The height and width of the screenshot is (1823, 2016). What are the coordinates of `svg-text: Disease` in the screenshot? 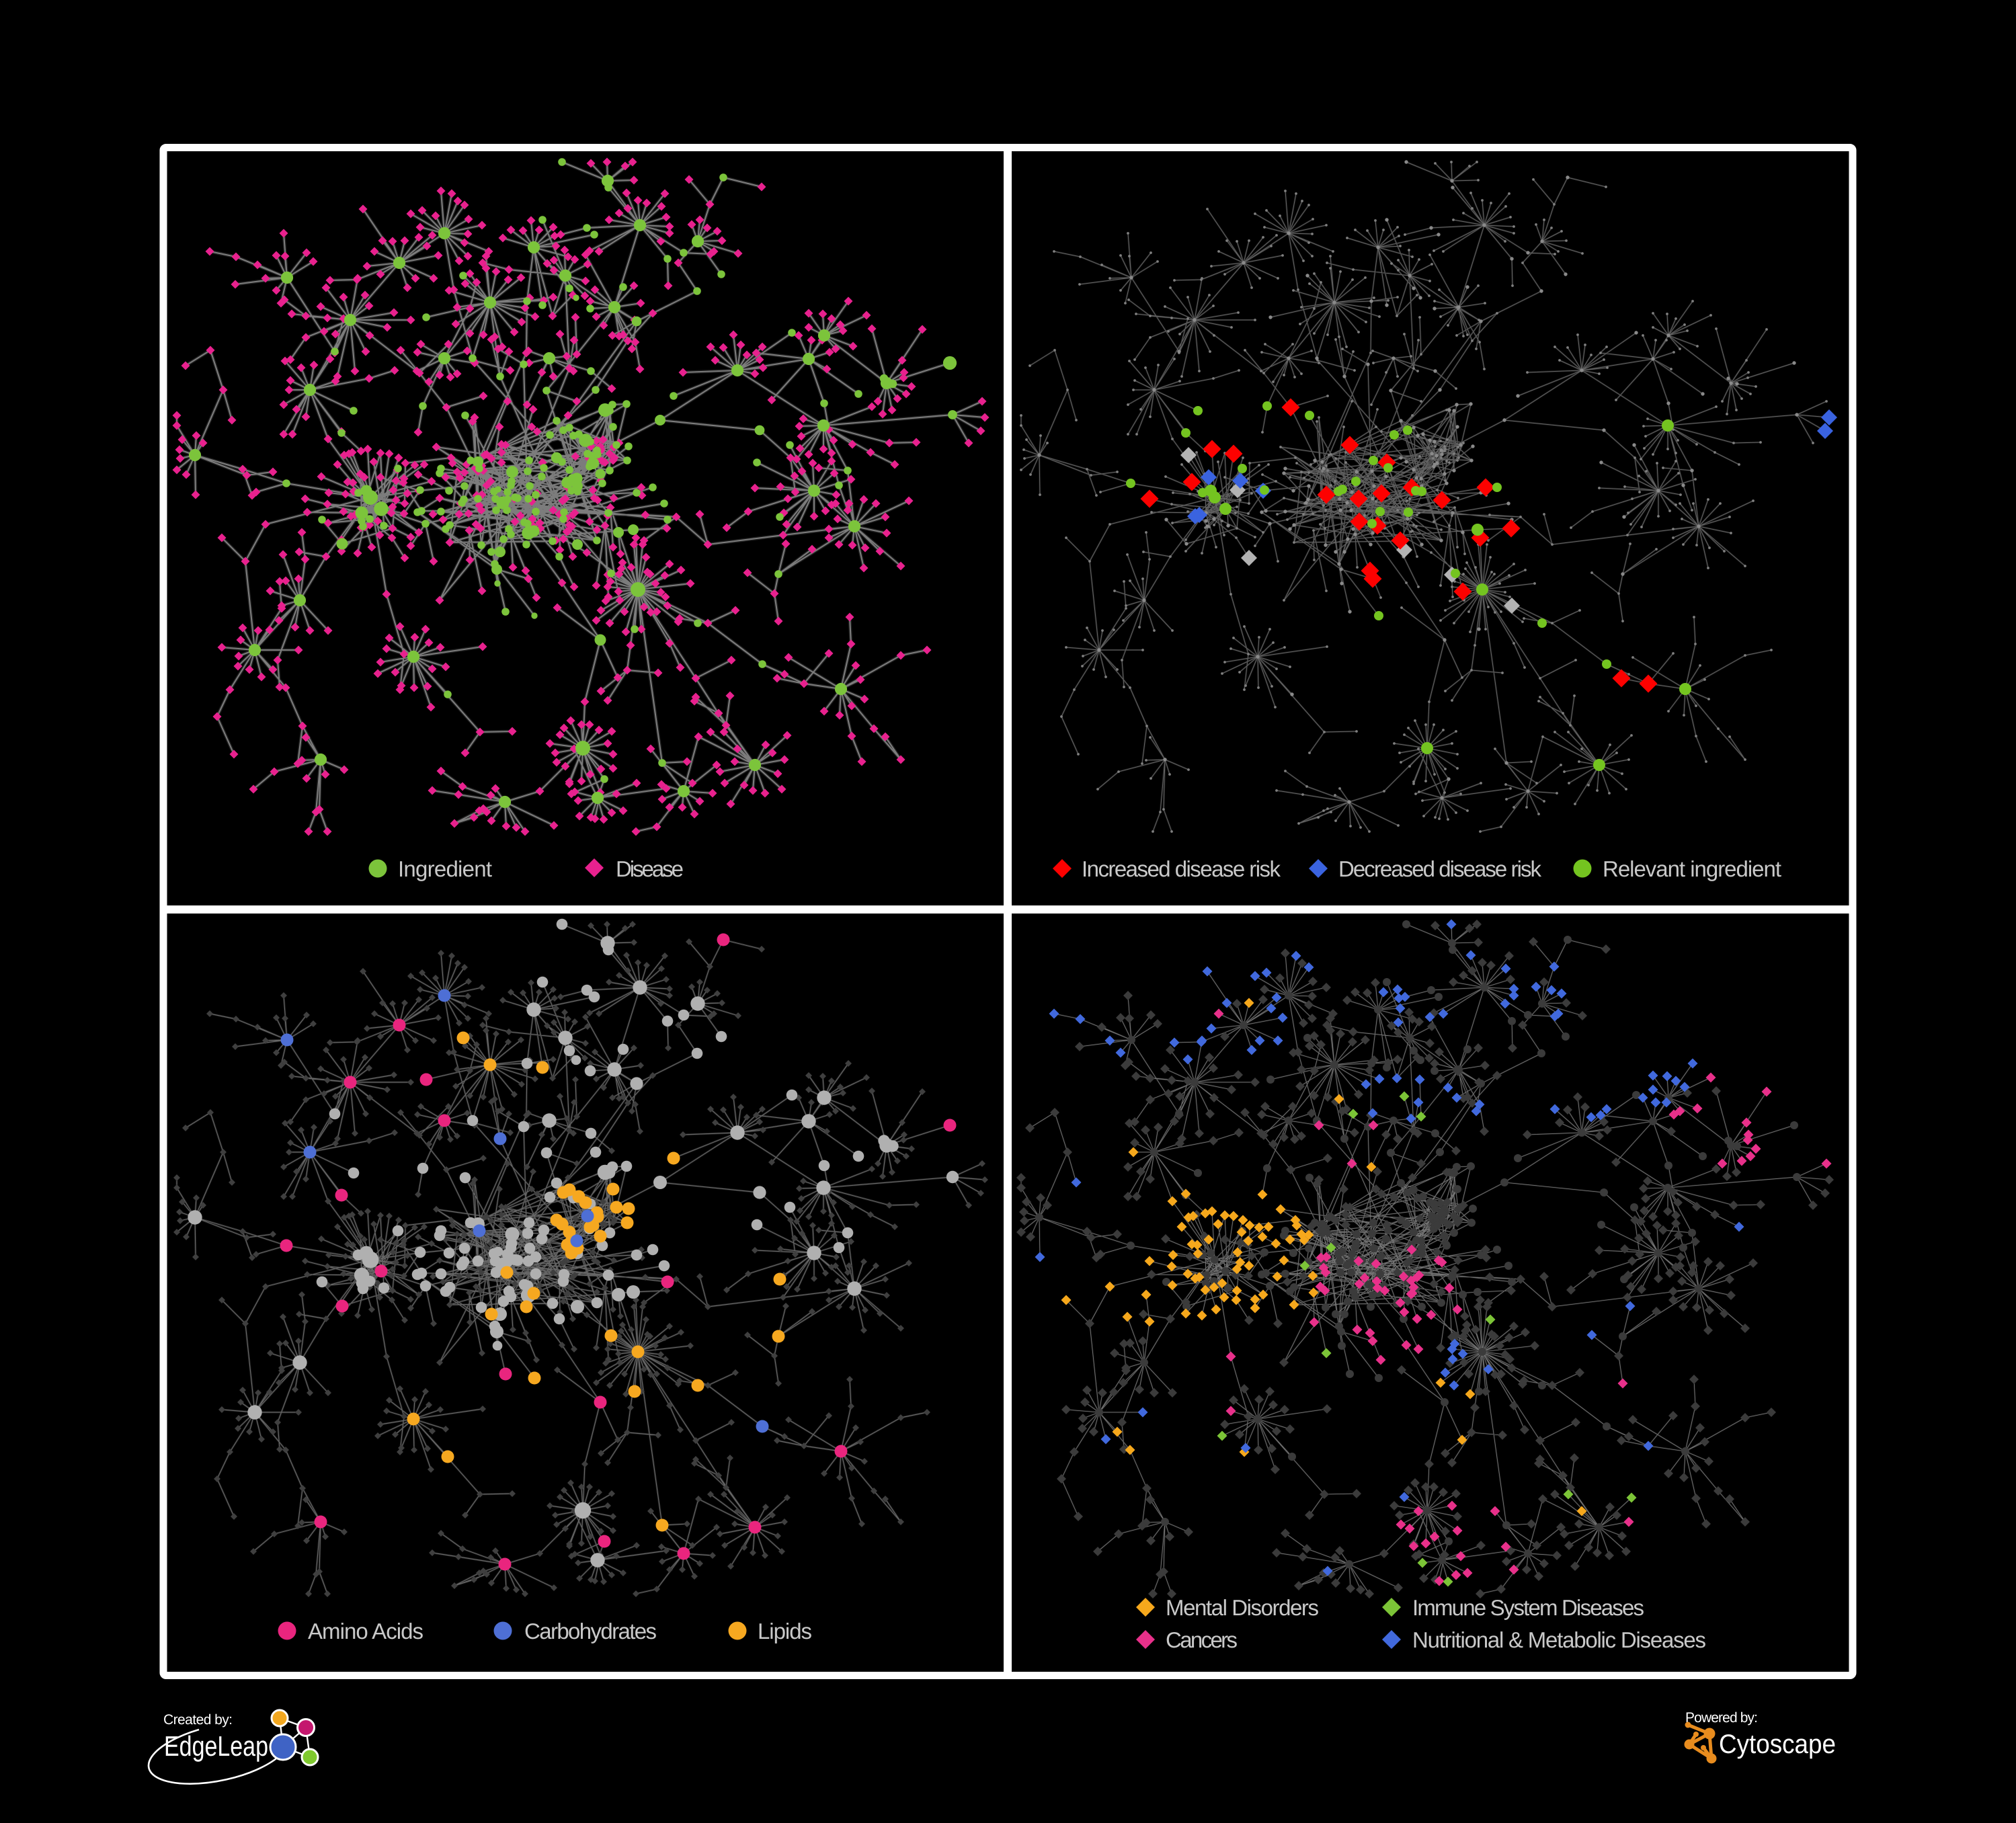 It's located at (650, 868).